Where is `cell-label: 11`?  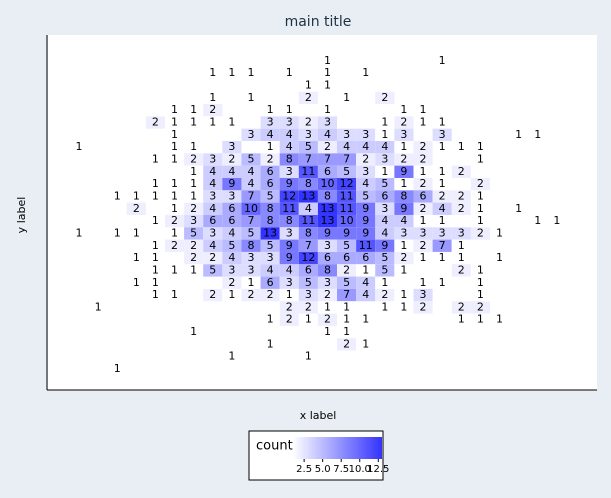
cell-label: 11 is located at coordinates (347, 195).